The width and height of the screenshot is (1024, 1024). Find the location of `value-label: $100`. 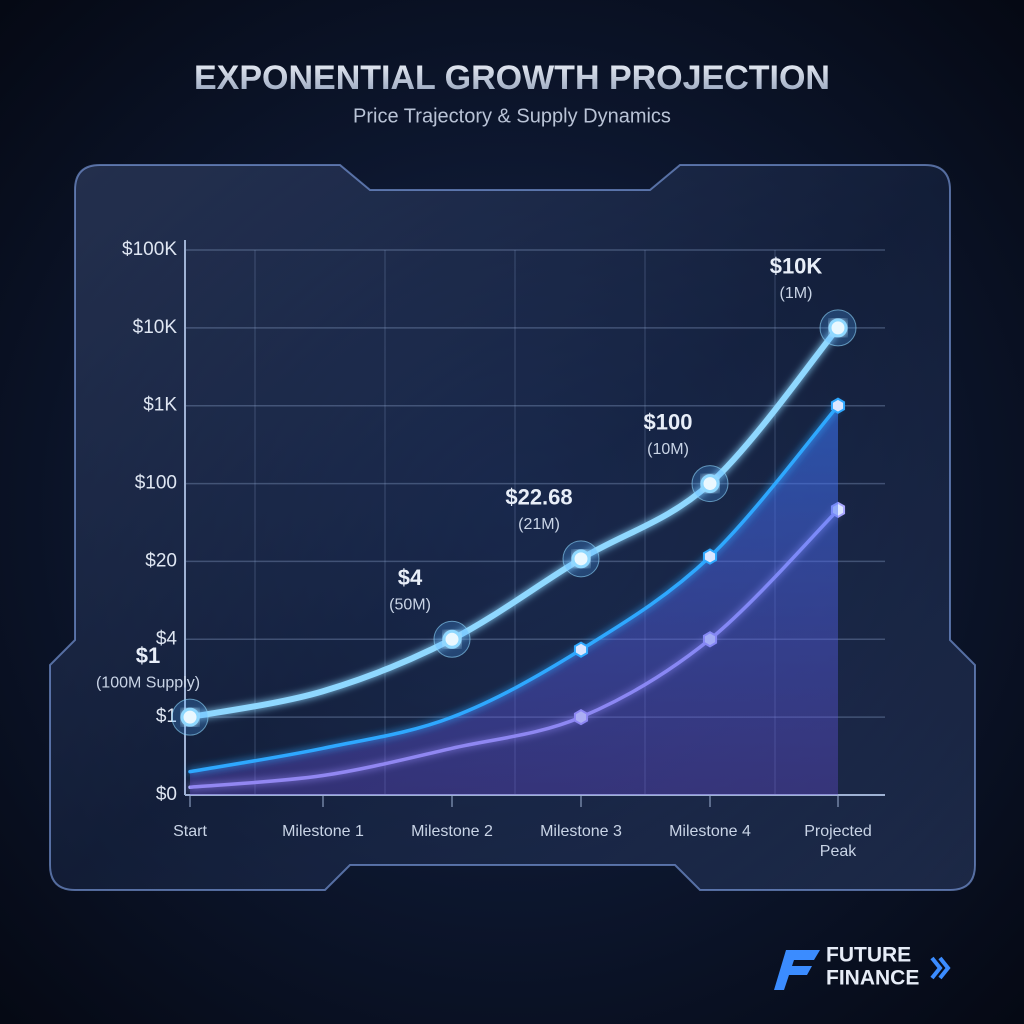

value-label: $100 is located at coordinates (668, 421).